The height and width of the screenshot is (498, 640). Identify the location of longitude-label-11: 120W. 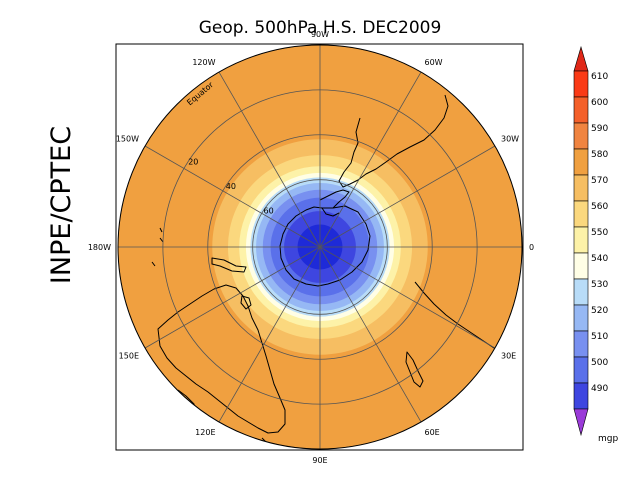
(203, 62).